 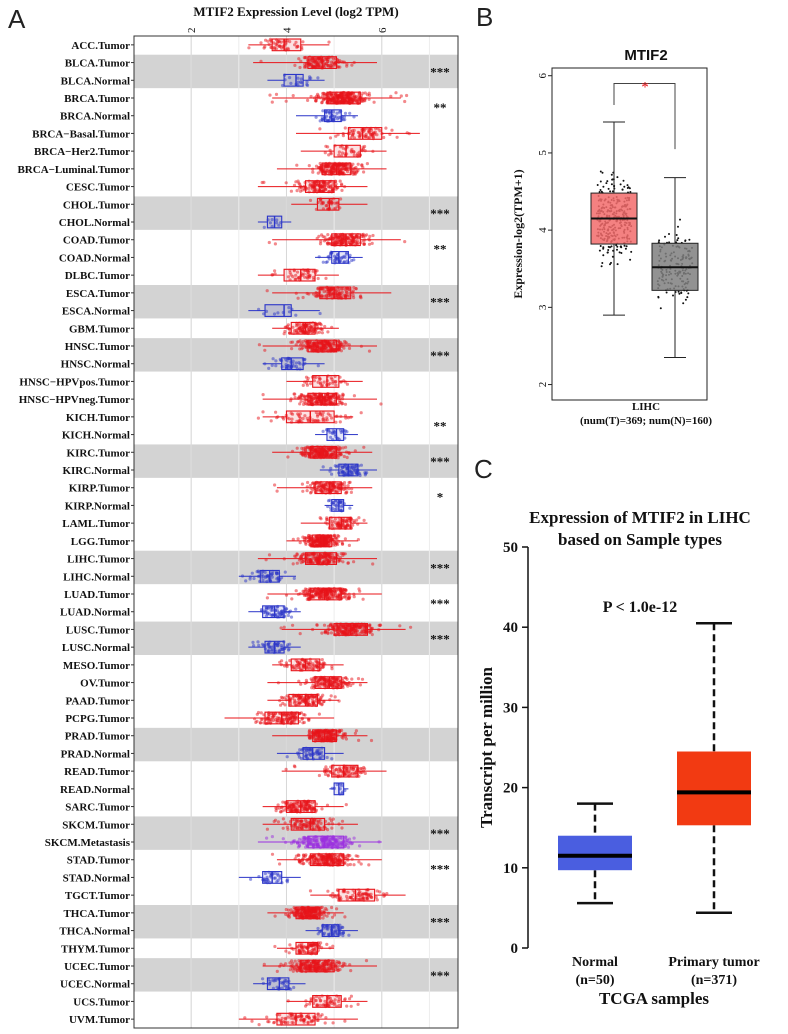 What do you see at coordinates (484, 17) in the screenshot?
I see `panel-letter-b: B` at bounding box center [484, 17].